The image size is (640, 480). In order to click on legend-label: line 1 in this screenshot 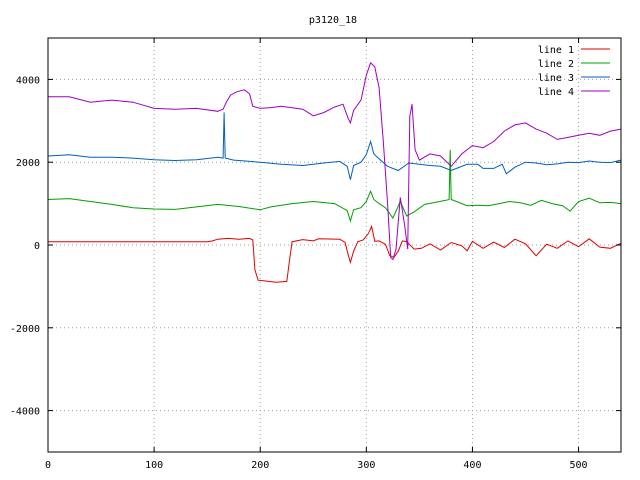, I will do `click(556, 50)`.